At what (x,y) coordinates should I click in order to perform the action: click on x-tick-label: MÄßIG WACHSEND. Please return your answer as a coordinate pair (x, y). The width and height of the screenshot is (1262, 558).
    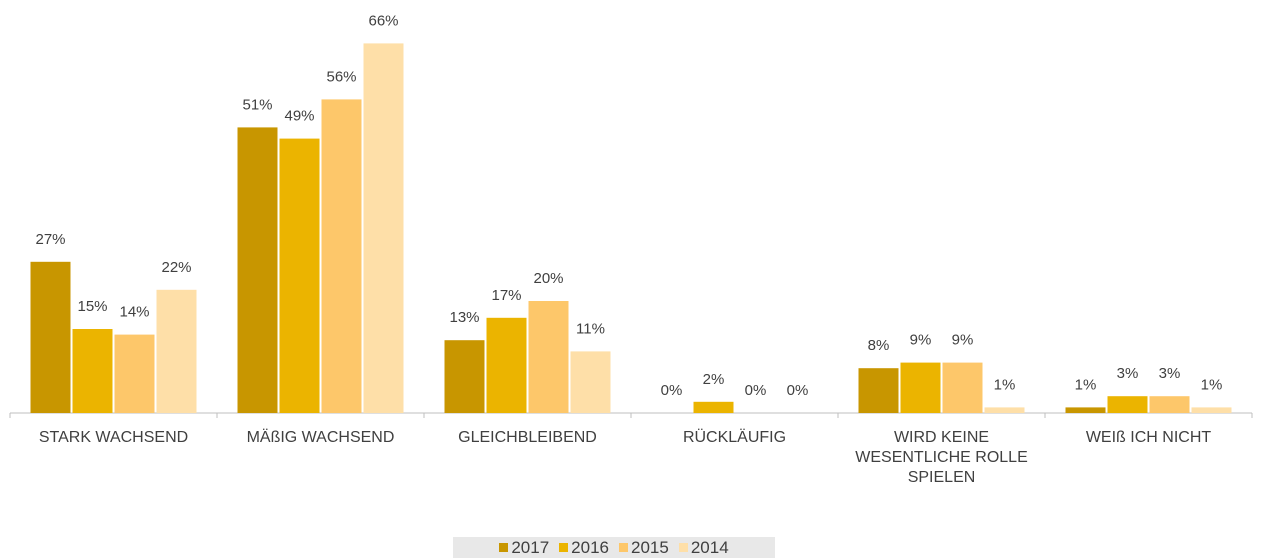
    Looking at the image, I should click on (320, 437).